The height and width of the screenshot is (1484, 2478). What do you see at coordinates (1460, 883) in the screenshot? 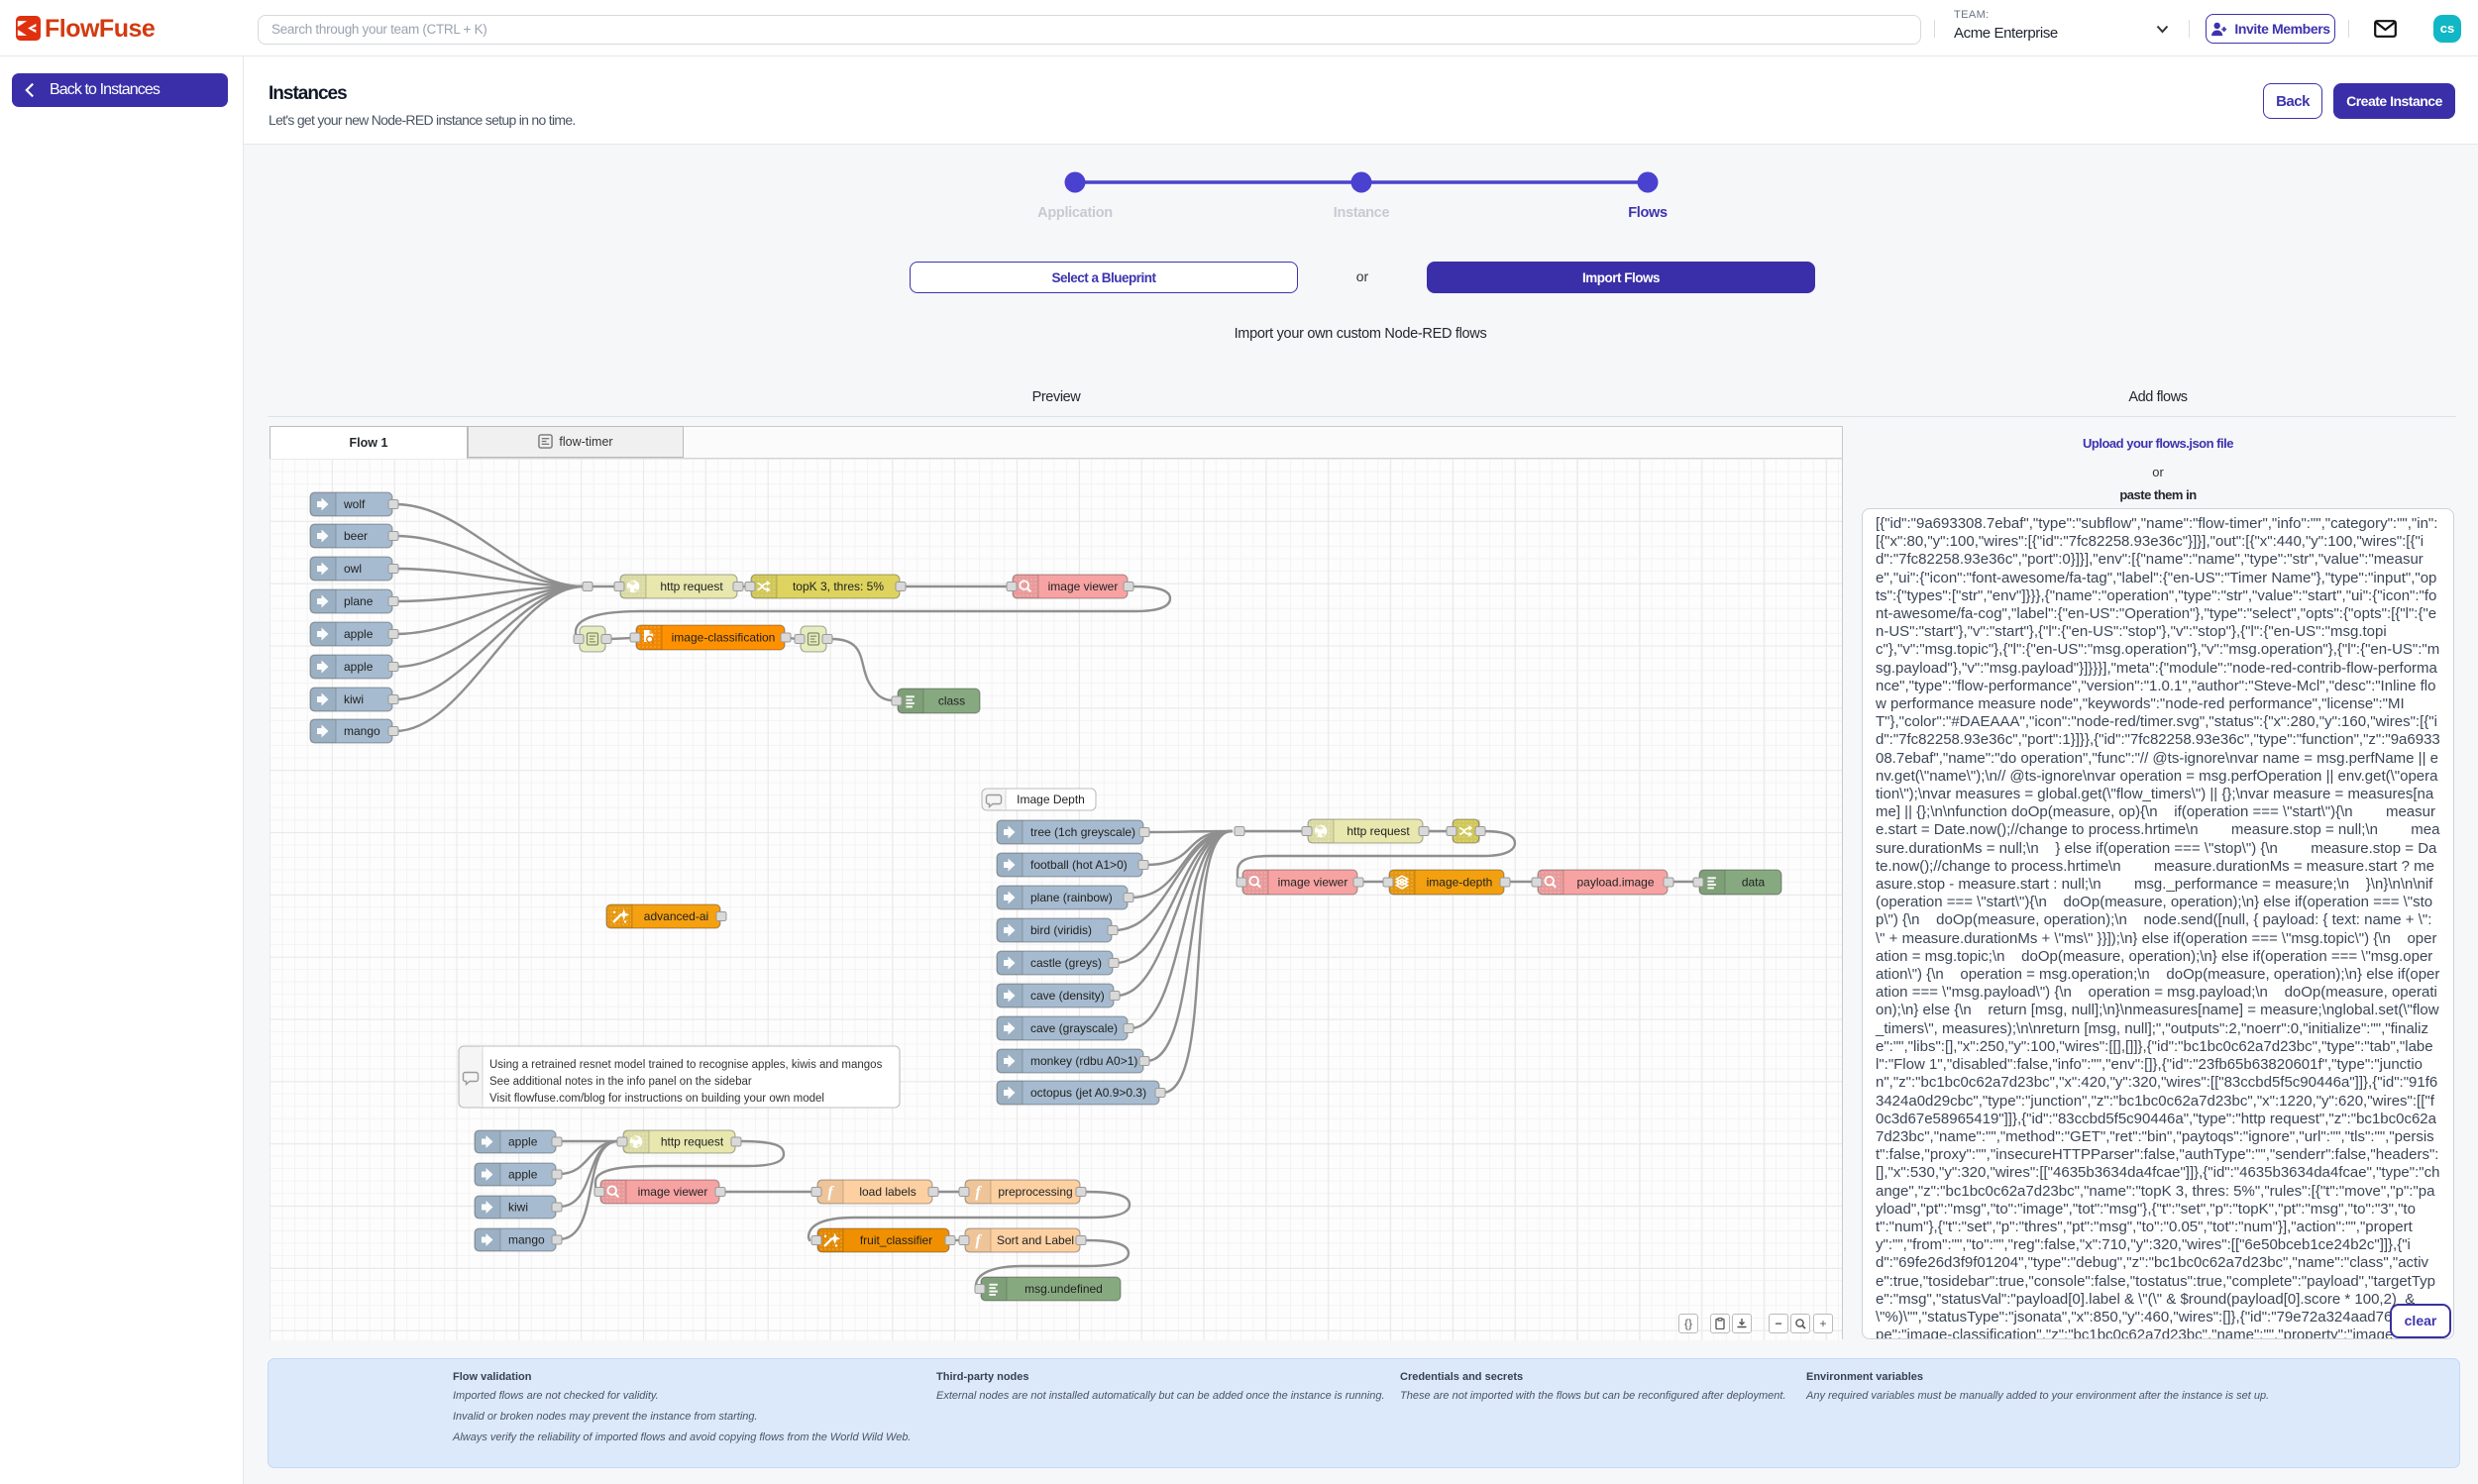
I see `svg-text: image-depth` at bounding box center [1460, 883].